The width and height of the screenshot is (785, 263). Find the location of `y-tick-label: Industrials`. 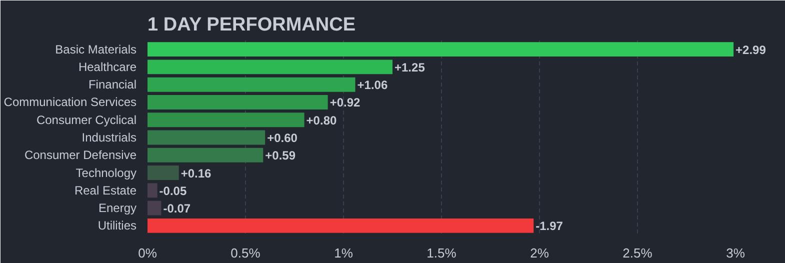

y-tick-label: Industrials is located at coordinates (109, 137).